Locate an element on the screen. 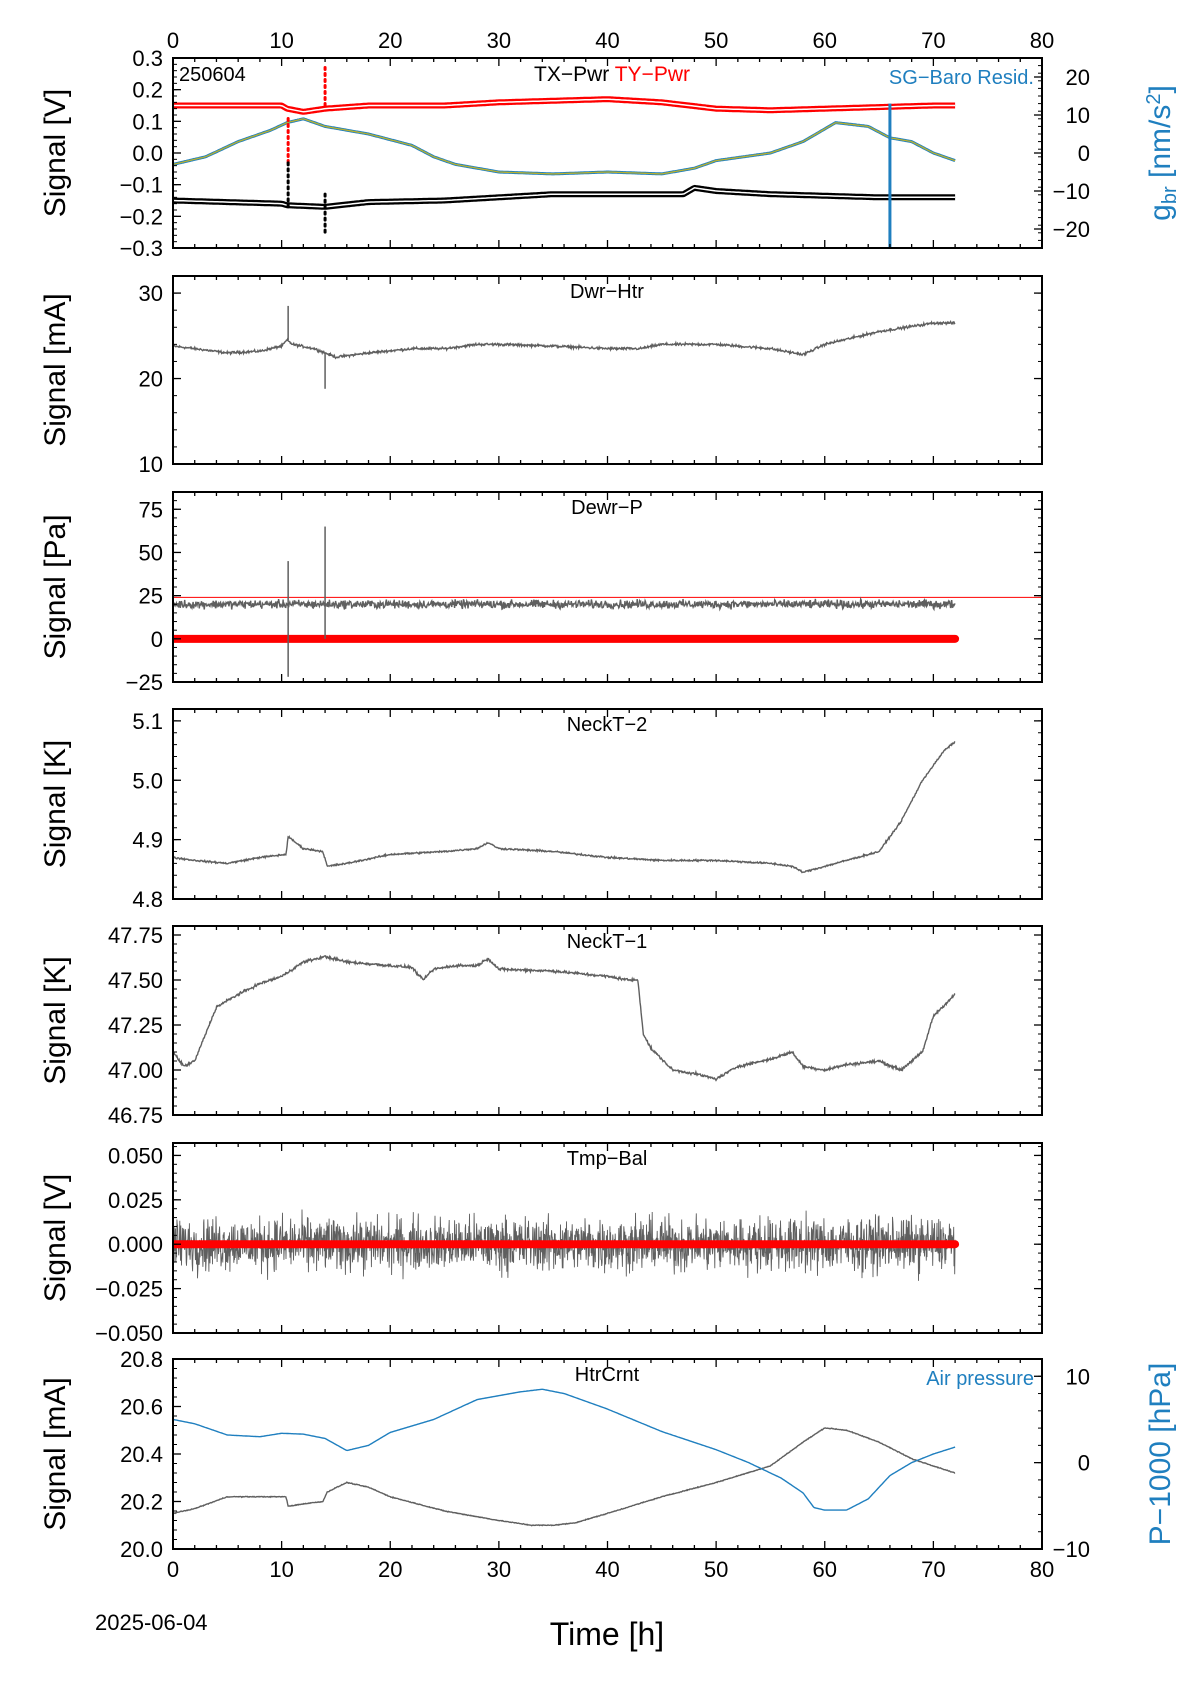  y-tick-label: 4.8 is located at coordinates (147, 899).